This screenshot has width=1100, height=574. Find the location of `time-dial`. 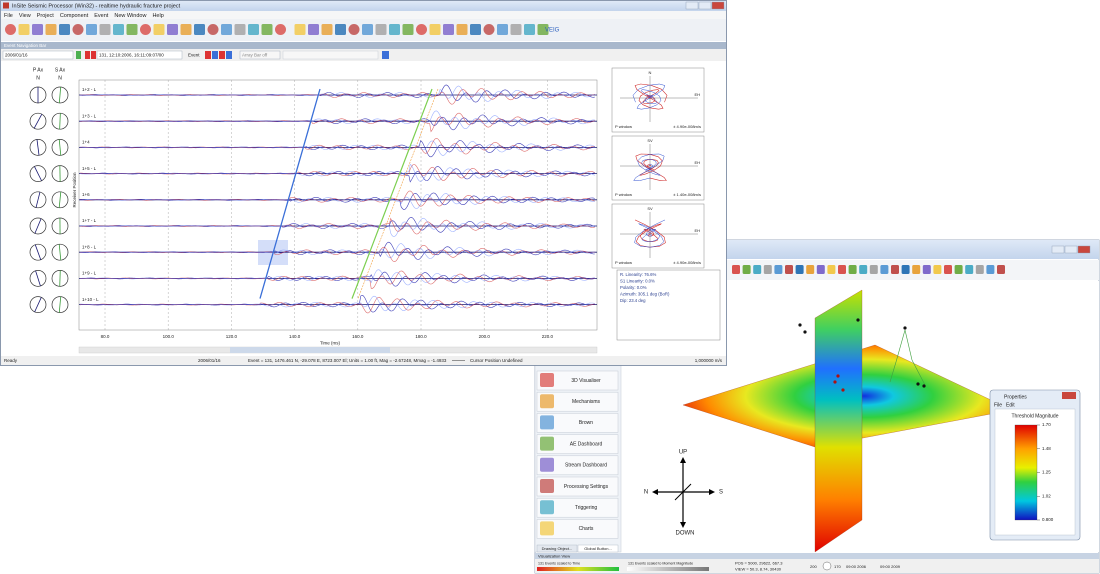

time-dial is located at coordinates (827, 566).